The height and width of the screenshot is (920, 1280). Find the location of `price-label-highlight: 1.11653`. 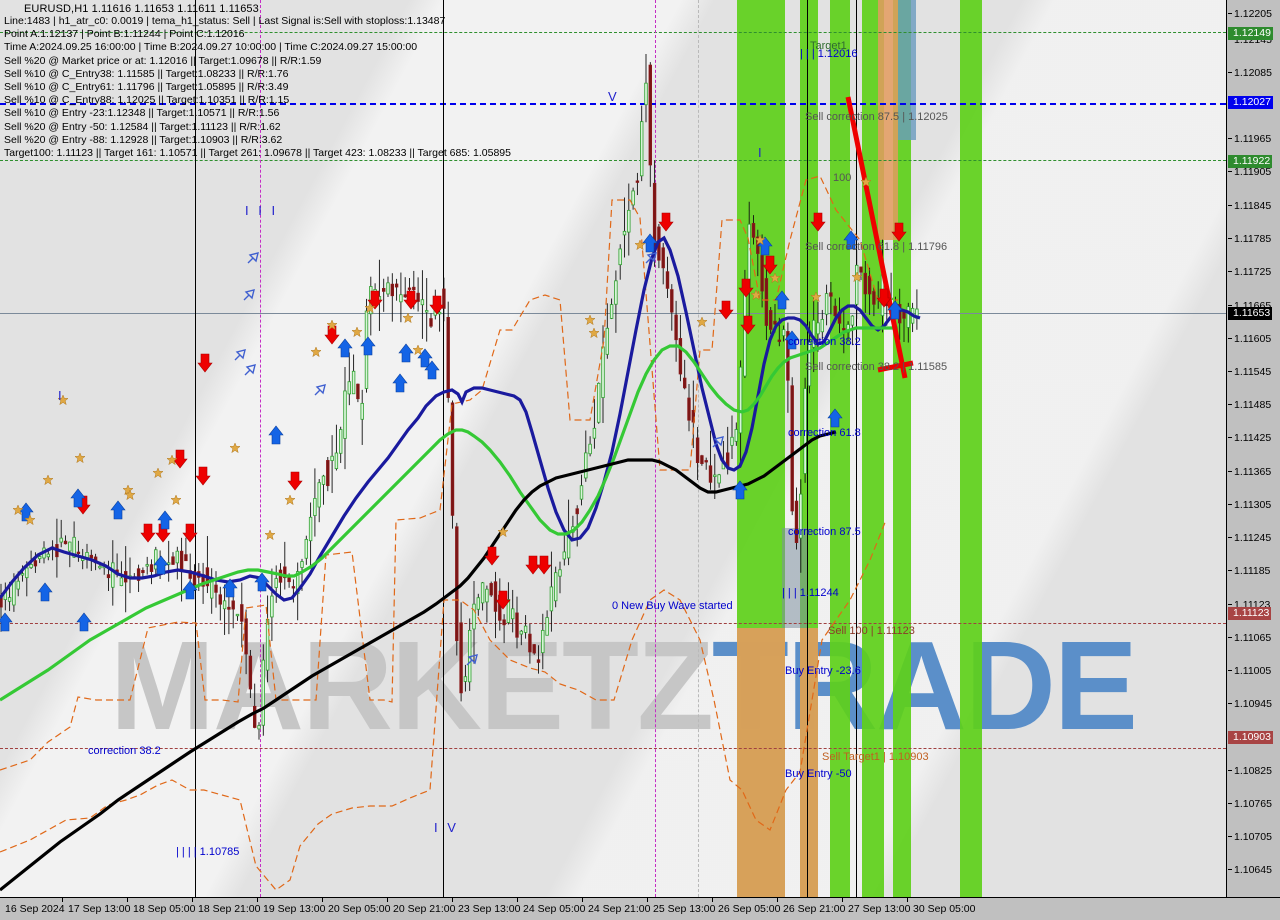

price-label-highlight: 1.11653 is located at coordinates (1250, 313).